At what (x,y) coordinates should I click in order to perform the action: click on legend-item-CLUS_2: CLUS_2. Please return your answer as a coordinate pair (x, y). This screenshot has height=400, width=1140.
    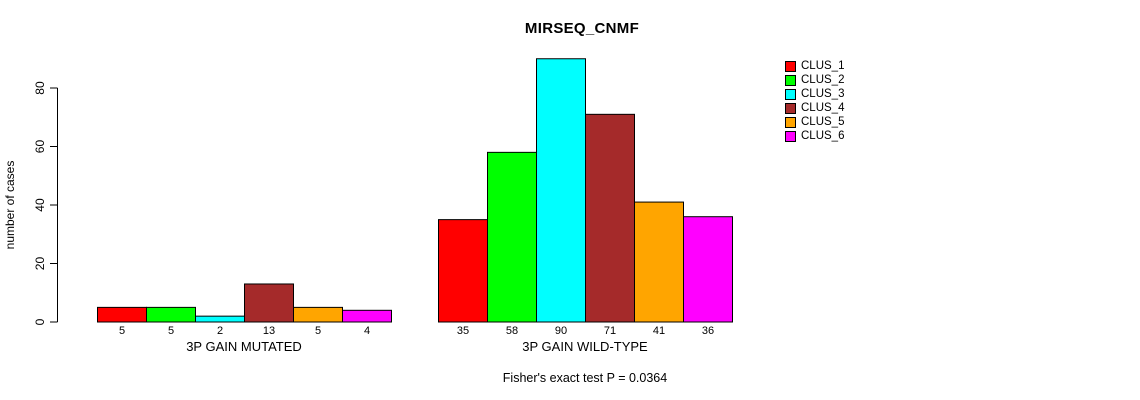
    Looking at the image, I should click on (814, 80).